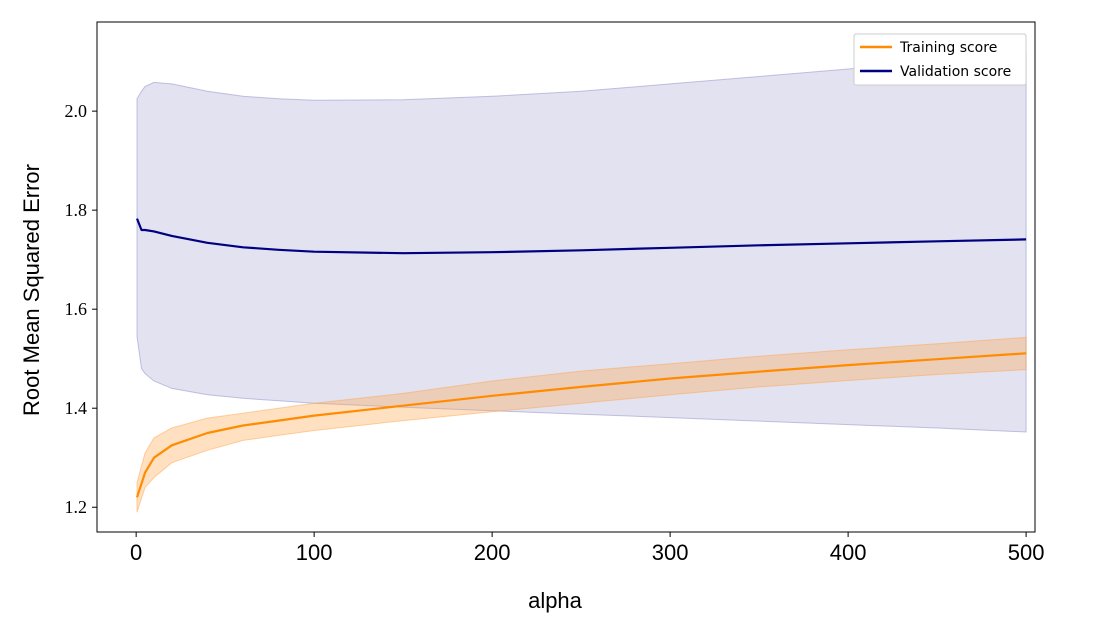  Describe the element at coordinates (955, 72) in the screenshot. I see `legend-validation-label: Validation score` at that location.